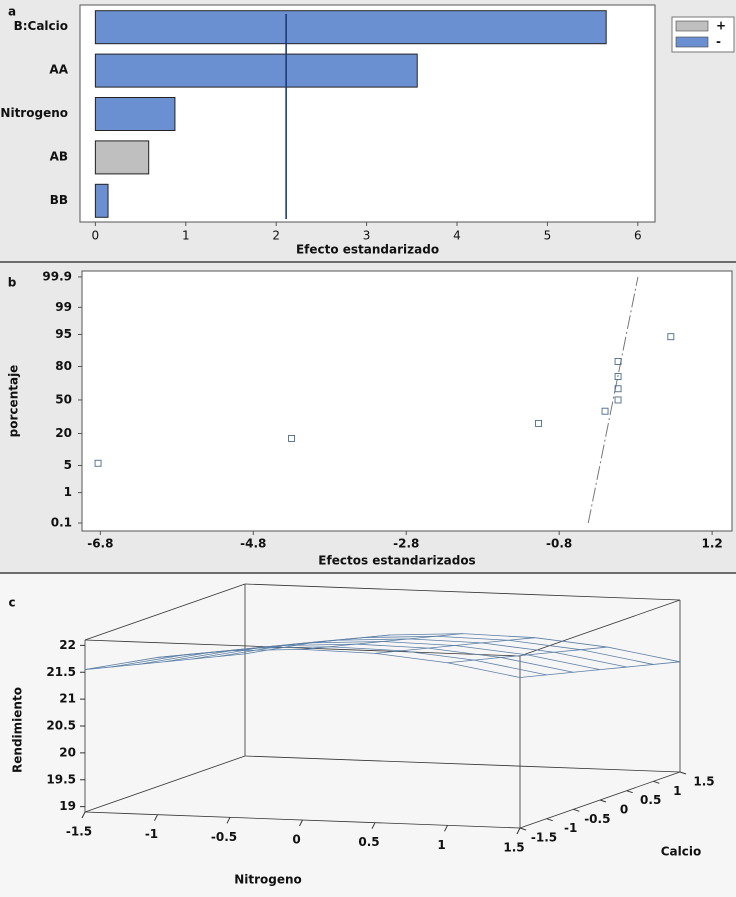 This screenshot has width=736, height=897. I want to click on y-tick-label: 99, so click(63, 307).